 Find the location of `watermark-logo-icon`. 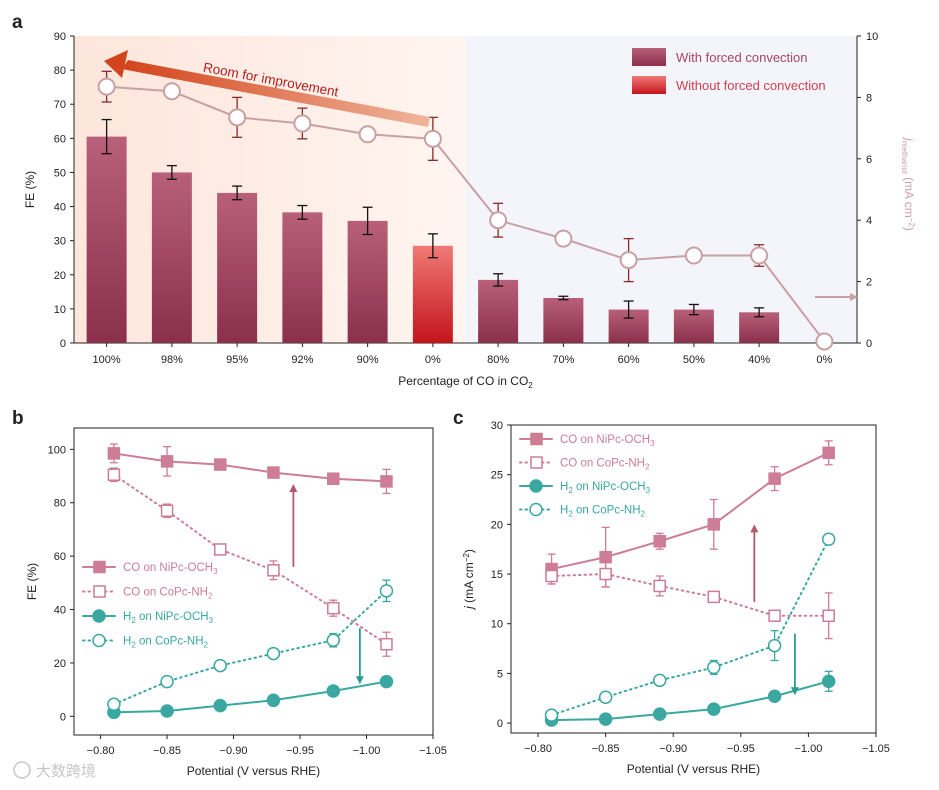

watermark-logo-icon is located at coordinates (22, 770).